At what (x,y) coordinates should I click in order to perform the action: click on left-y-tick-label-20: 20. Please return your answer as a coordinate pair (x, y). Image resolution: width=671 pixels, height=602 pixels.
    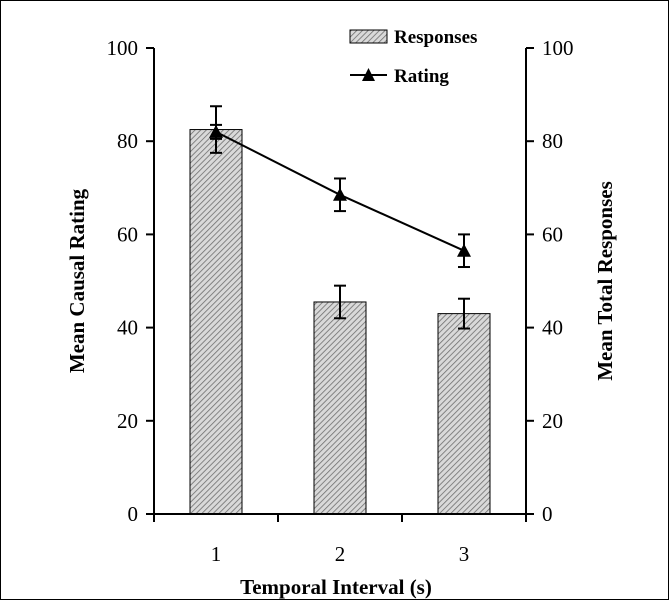
    Looking at the image, I should click on (127, 421).